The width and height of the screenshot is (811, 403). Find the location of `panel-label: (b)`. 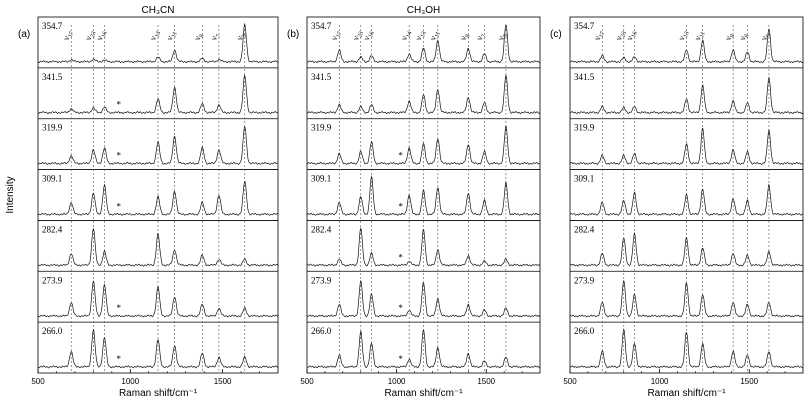

panel-label: (b) is located at coordinates (293, 34).